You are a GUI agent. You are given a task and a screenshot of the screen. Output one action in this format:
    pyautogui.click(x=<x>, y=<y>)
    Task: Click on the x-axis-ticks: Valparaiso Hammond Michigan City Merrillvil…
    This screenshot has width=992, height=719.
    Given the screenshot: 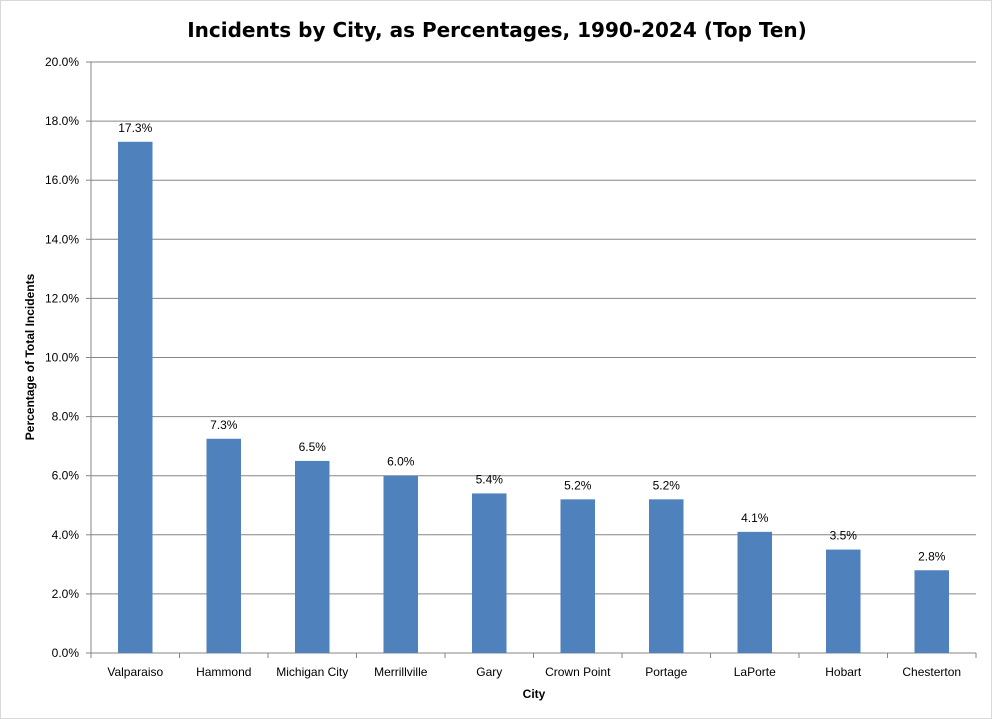 What is the action you would take?
    pyautogui.click(x=533, y=666)
    